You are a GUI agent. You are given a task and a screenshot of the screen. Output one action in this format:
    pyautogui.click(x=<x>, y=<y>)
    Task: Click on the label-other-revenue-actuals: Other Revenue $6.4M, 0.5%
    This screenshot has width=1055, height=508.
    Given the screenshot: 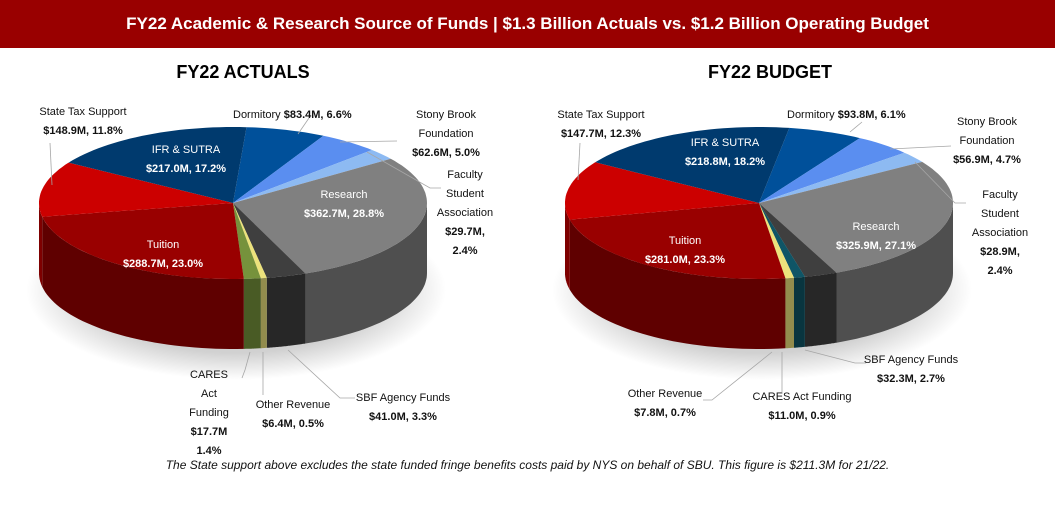 What is the action you would take?
    pyautogui.click(x=293, y=414)
    